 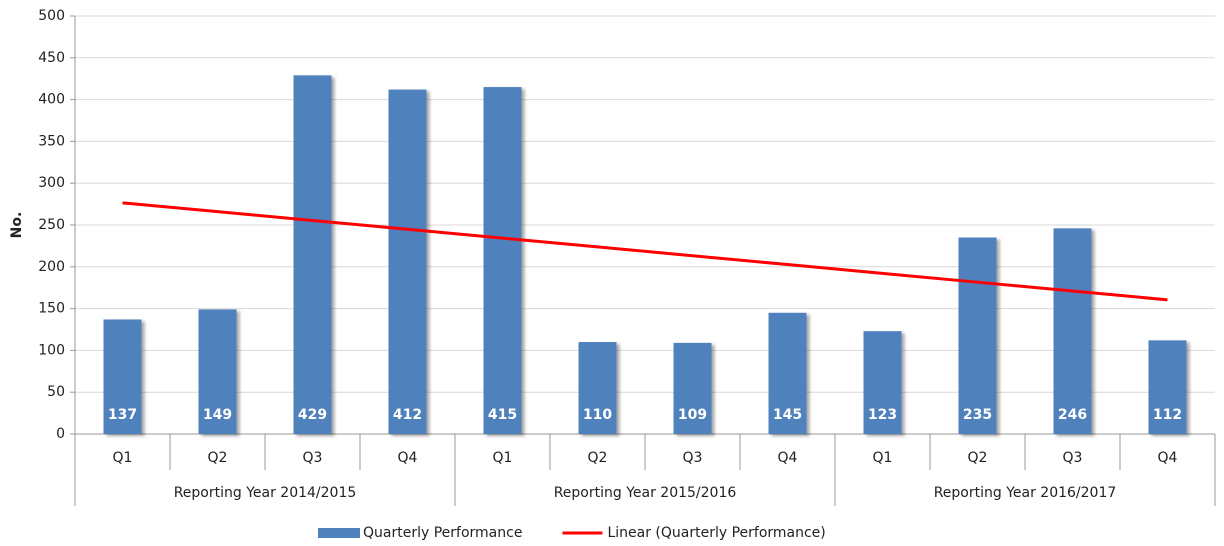 I want to click on group-label: Reporting Year 2015/2016, so click(x=645, y=493).